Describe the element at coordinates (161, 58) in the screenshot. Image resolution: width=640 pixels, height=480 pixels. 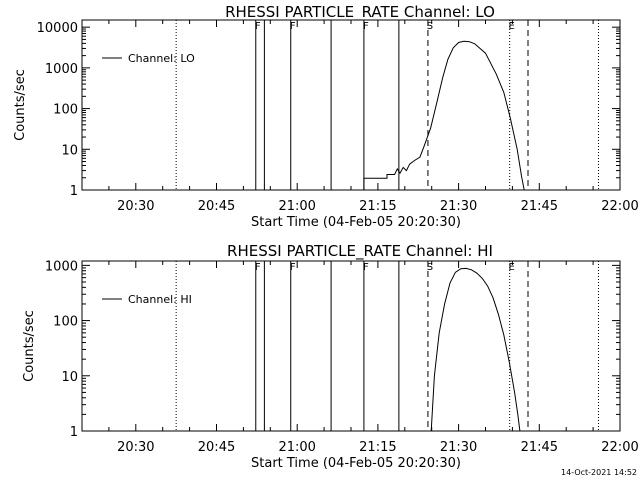
I see `legend-label: Channel: LO` at that location.